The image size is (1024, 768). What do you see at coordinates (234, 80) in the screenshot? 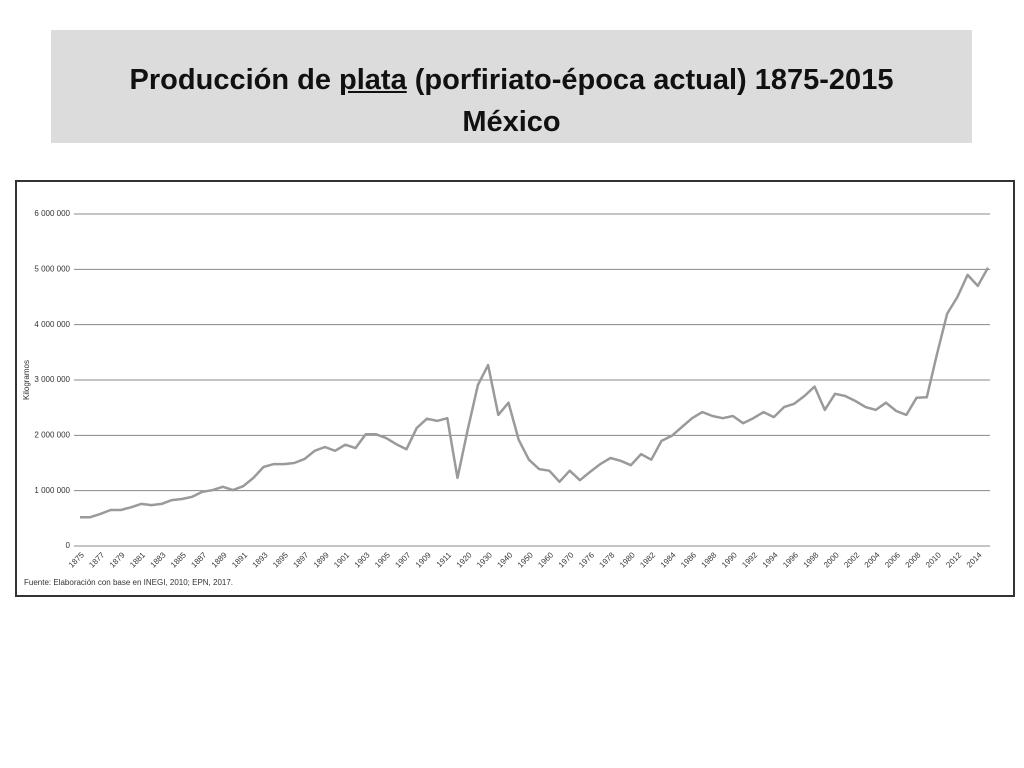
I see `title-text: Producción de` at bounding box center [234, 80].